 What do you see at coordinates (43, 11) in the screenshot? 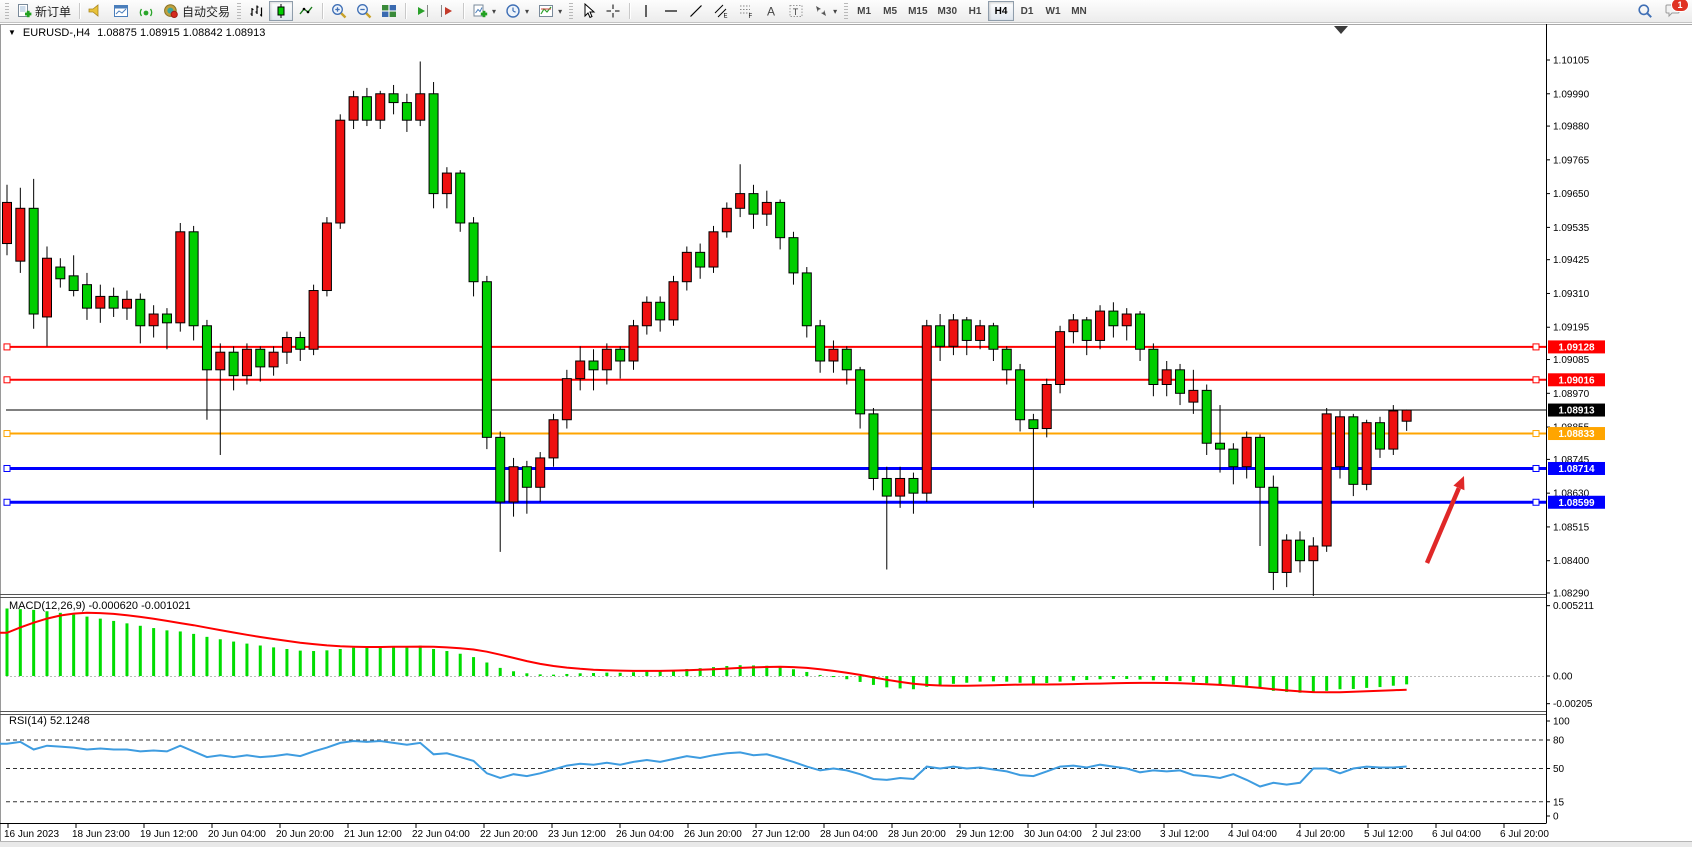
I see `new-order-button: 新订单` at bounding box center [43, 11].